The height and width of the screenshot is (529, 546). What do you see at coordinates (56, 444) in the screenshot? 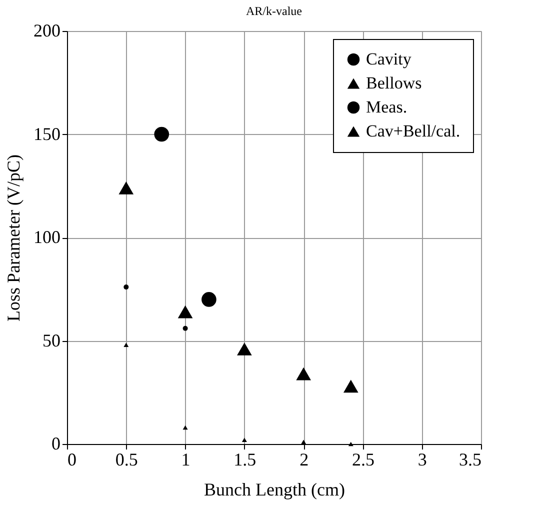
I see `y-tick-label: 0` at bounding box center [56, 444].